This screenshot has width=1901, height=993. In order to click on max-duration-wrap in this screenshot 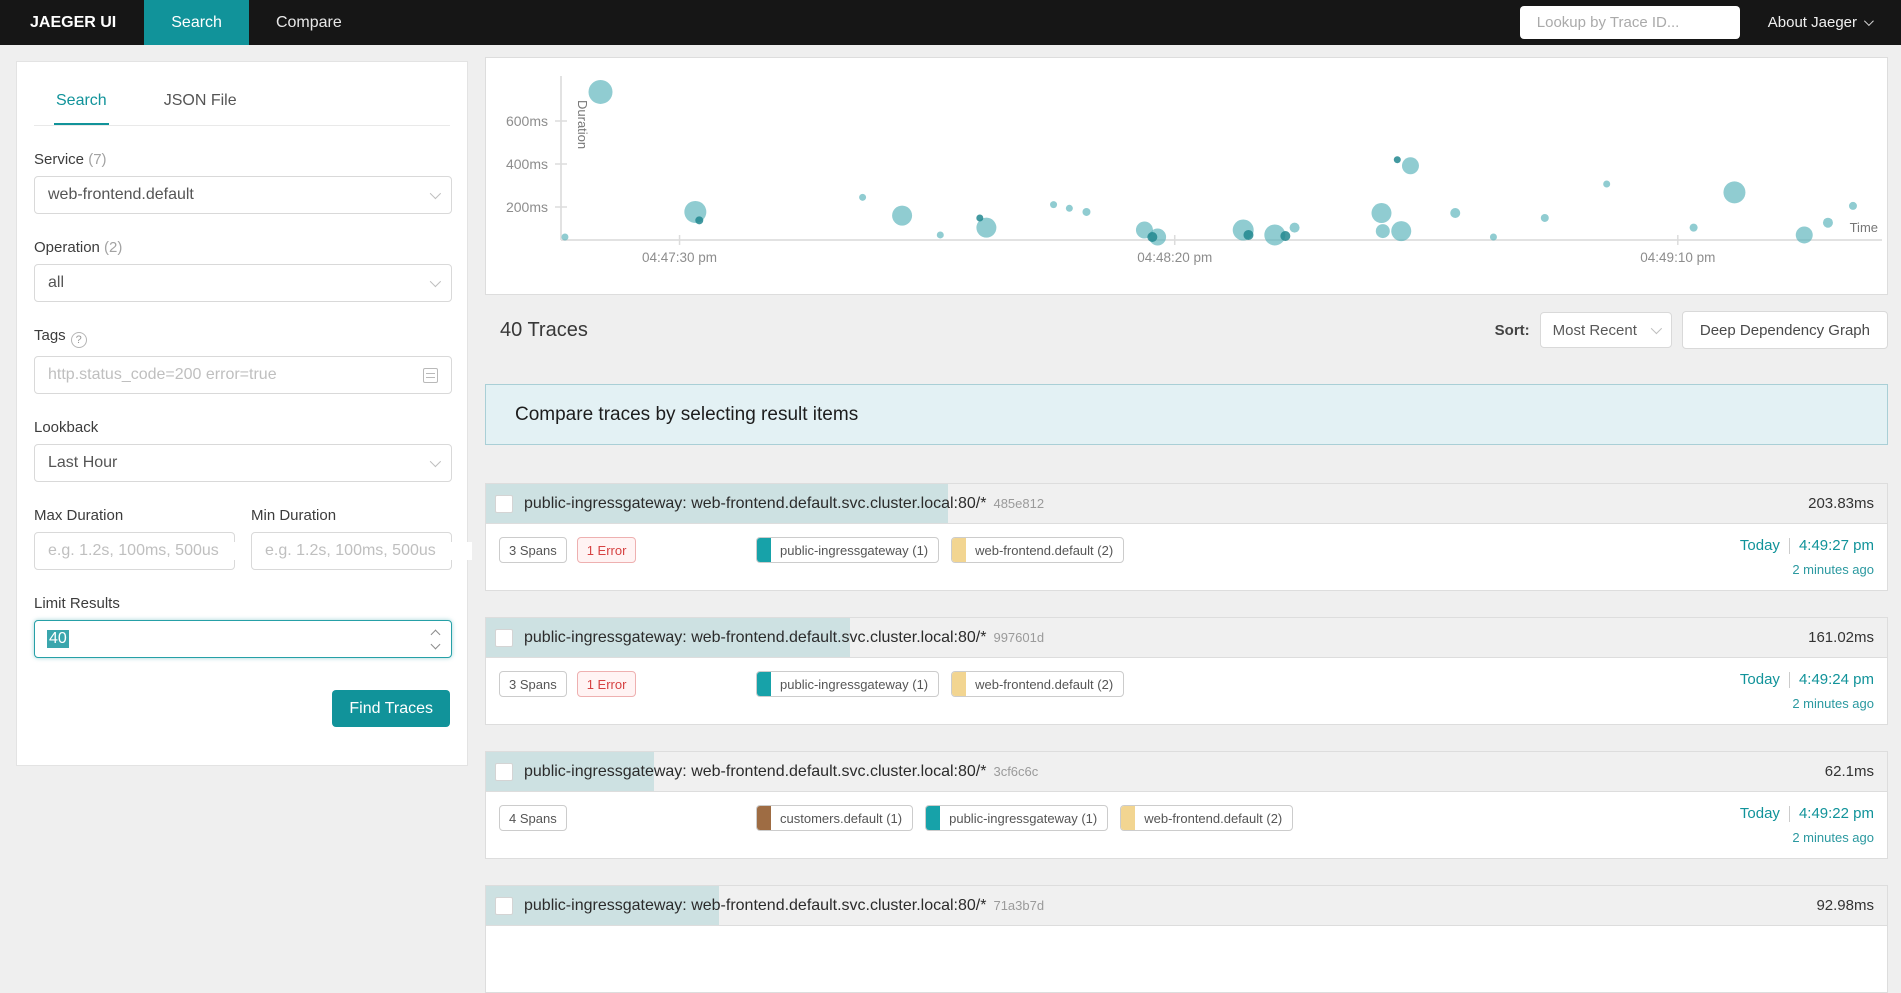, I will do `click(144, 551)`.